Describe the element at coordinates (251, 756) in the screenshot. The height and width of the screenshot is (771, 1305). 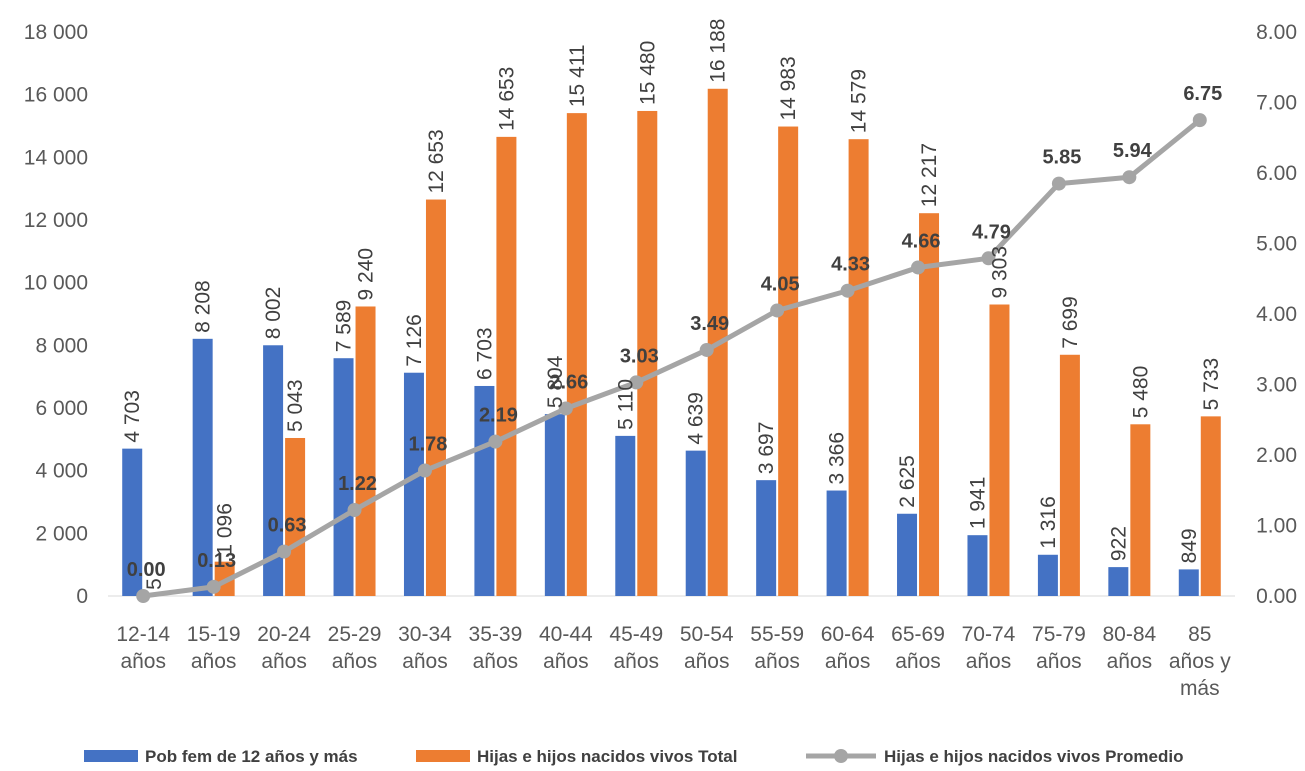
I see `legend-label-pob-fem: Pob fem de 12 años y más` at that location.